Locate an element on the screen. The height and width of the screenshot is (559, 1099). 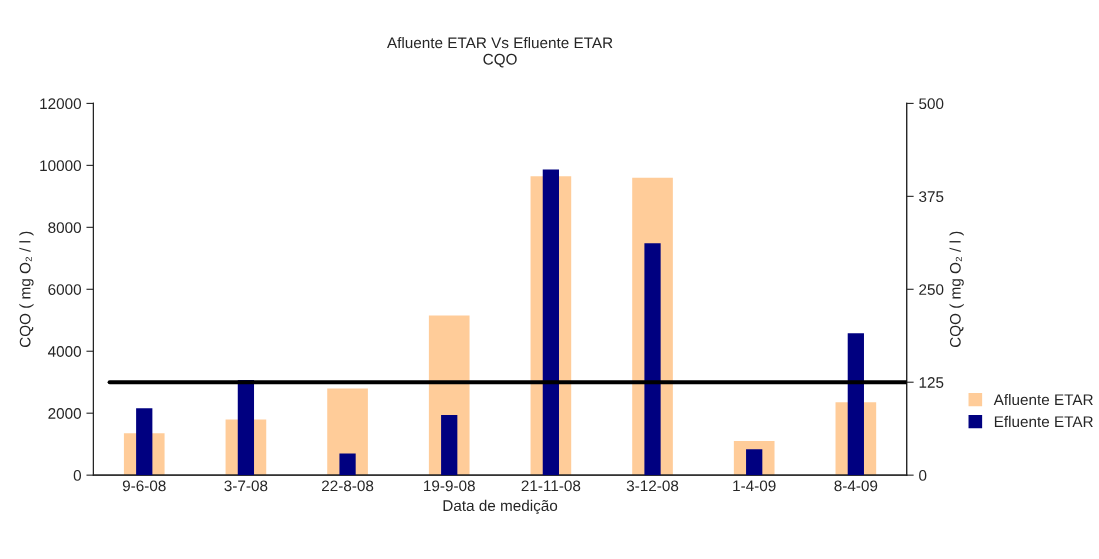
x-tick-label: 22-8-08 is located at coordinates (348, 486).